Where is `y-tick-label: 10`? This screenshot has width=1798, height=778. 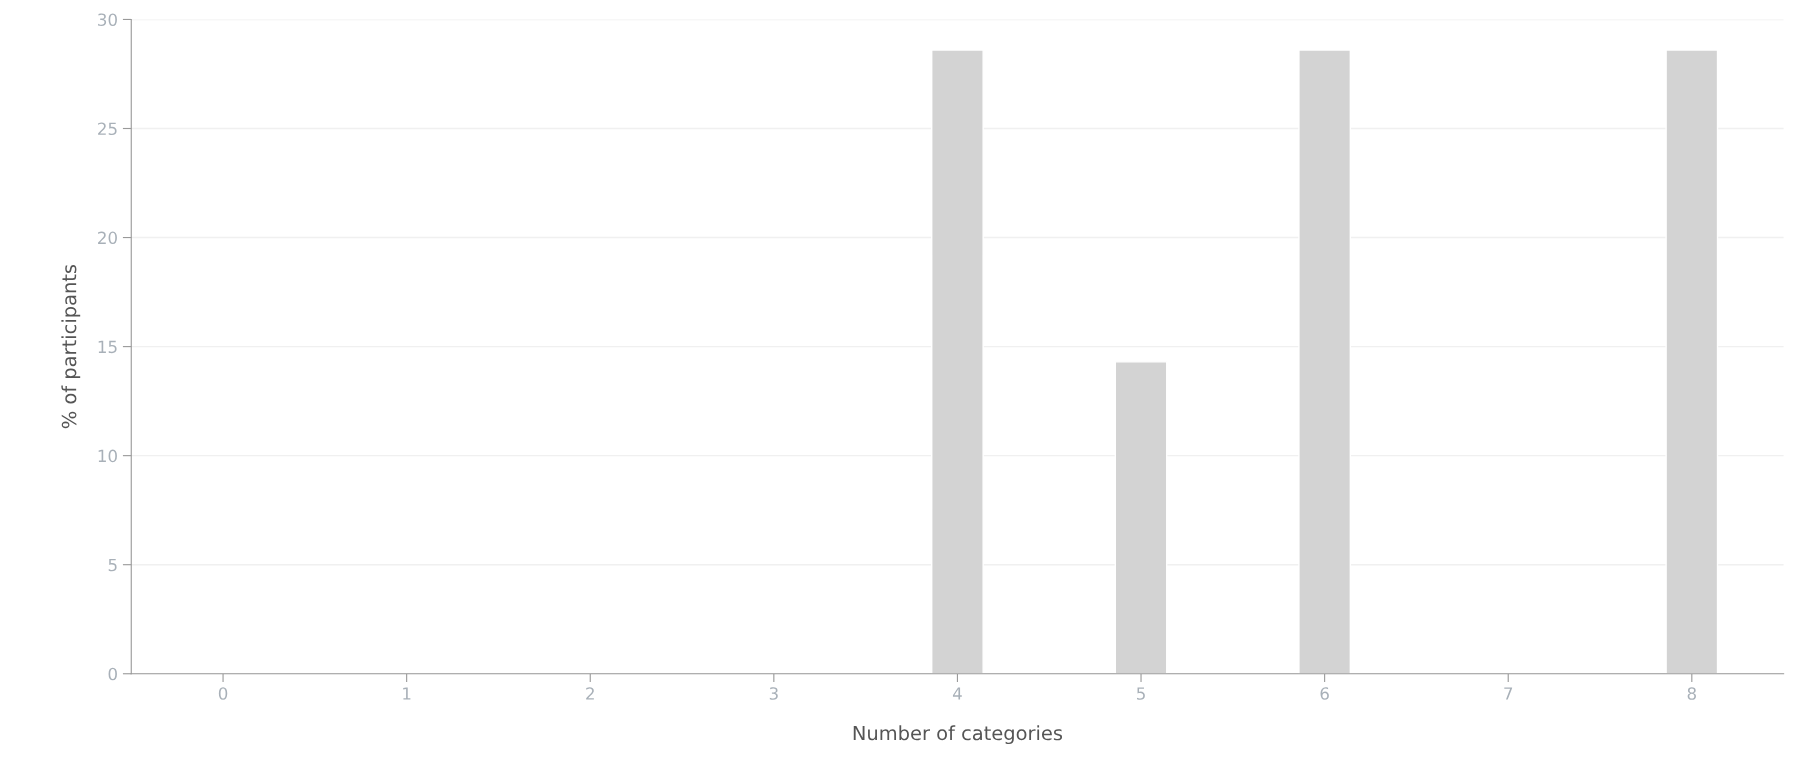
y-tick-label: 10 is located at coordinates (107, 456).